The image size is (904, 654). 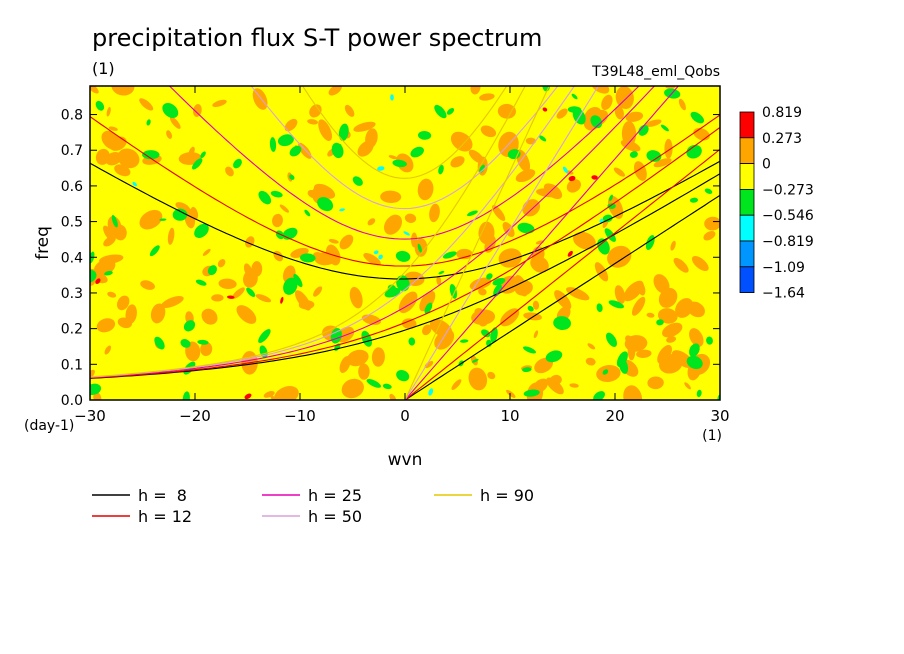 What do you see at coordinates (49, 426) in the screenshot?
I see `y-unit-label: (day-1)` at bounding box center [49, 426].